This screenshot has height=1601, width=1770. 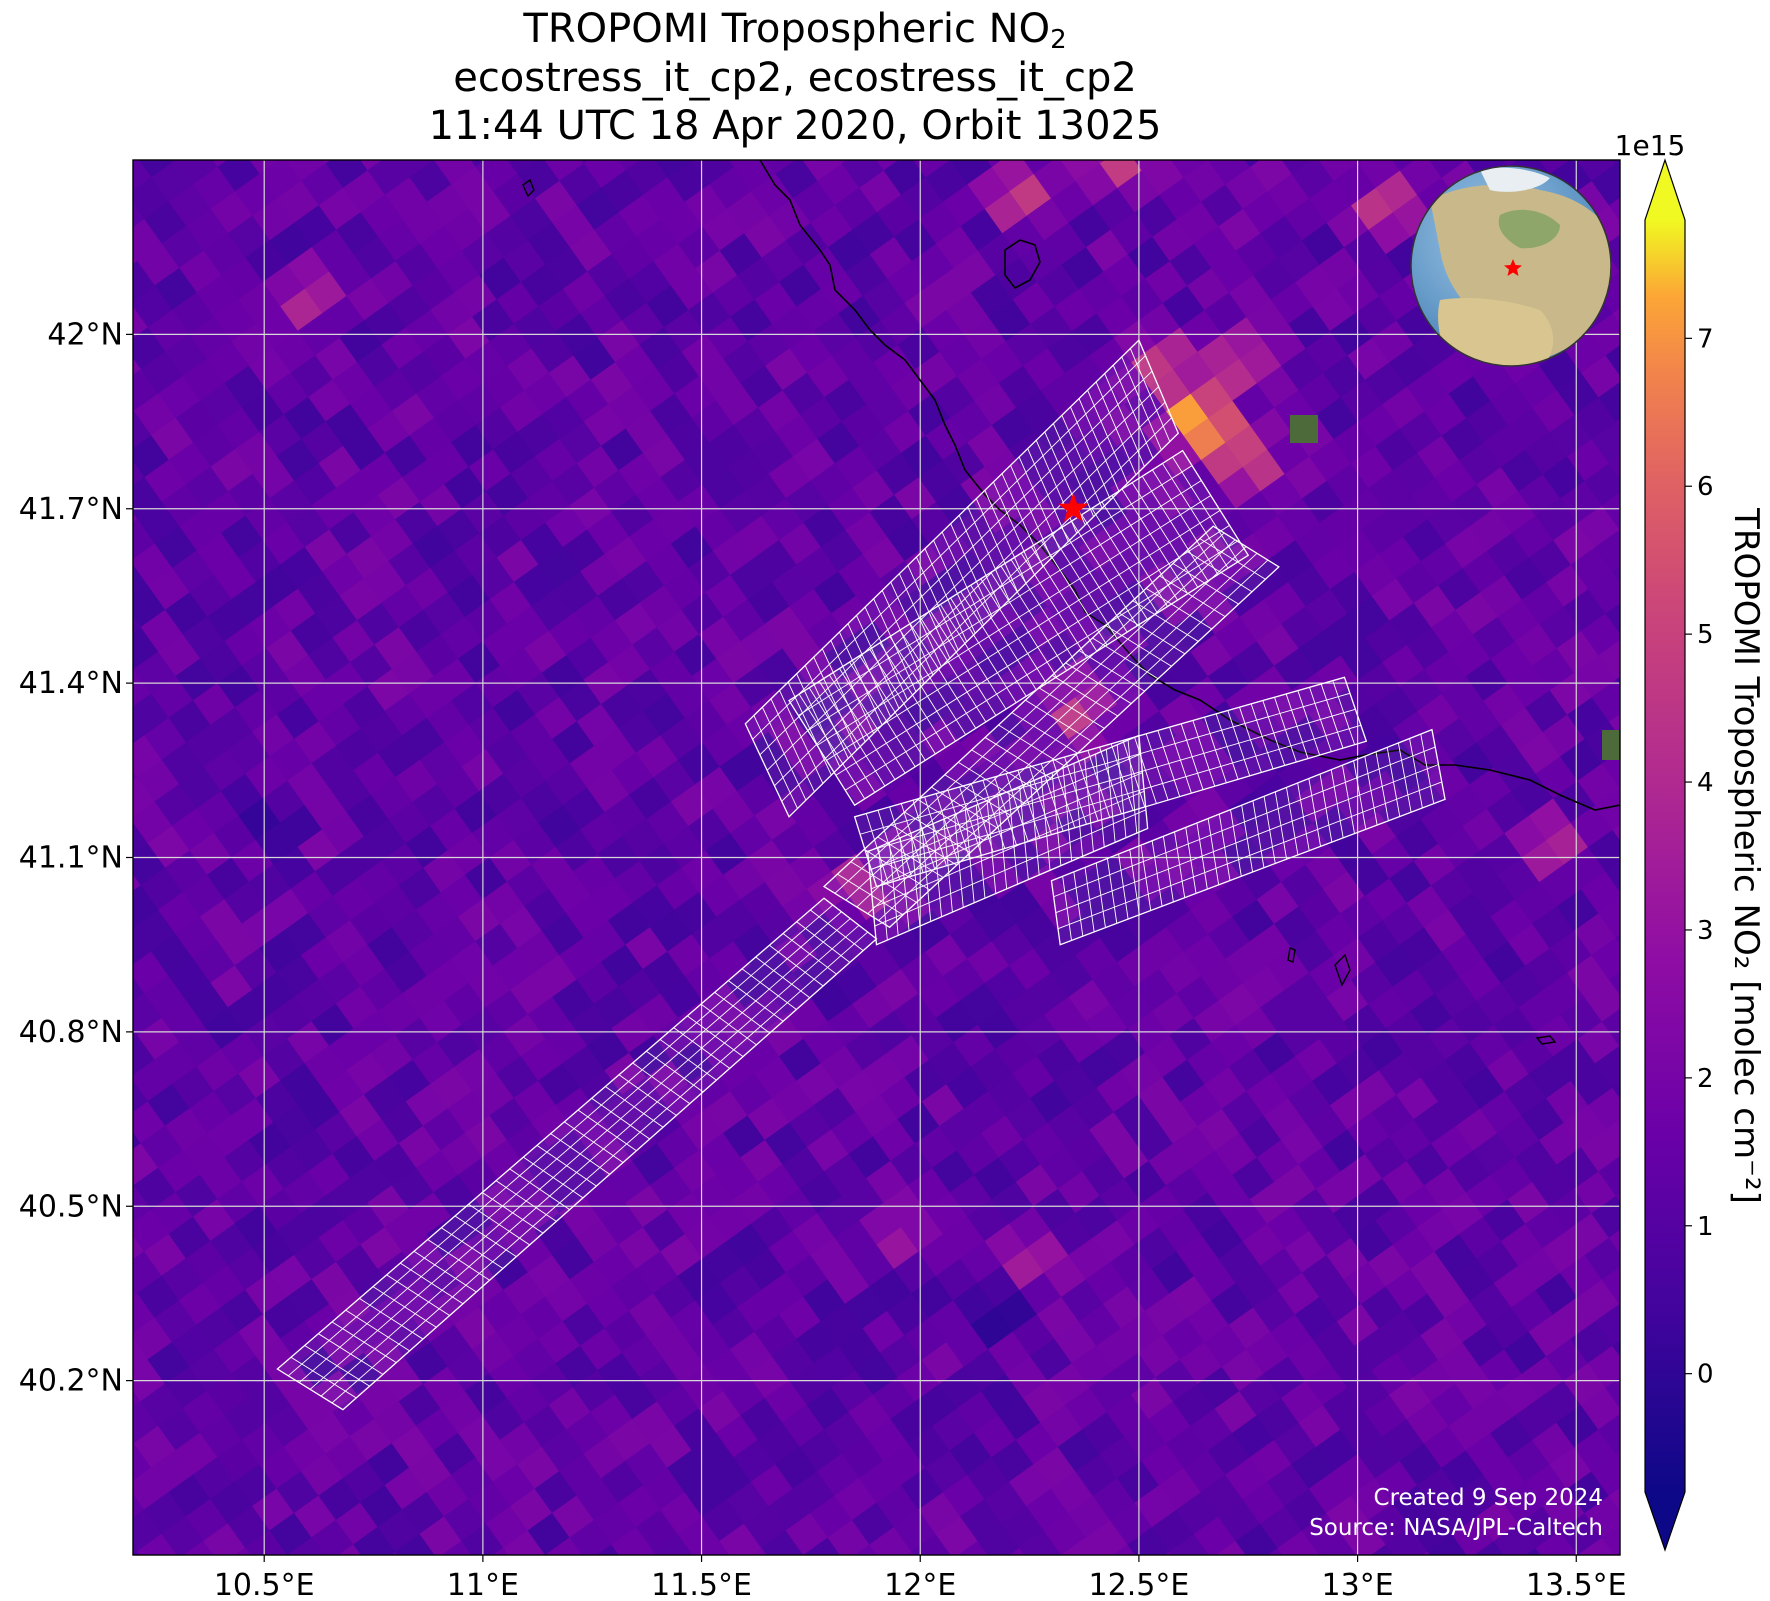 What do you see at coordinates (1576, 1584) in the screenshot?
I see `lon-tick-label: 13.5°E` at bounding box center [1576, 1584].